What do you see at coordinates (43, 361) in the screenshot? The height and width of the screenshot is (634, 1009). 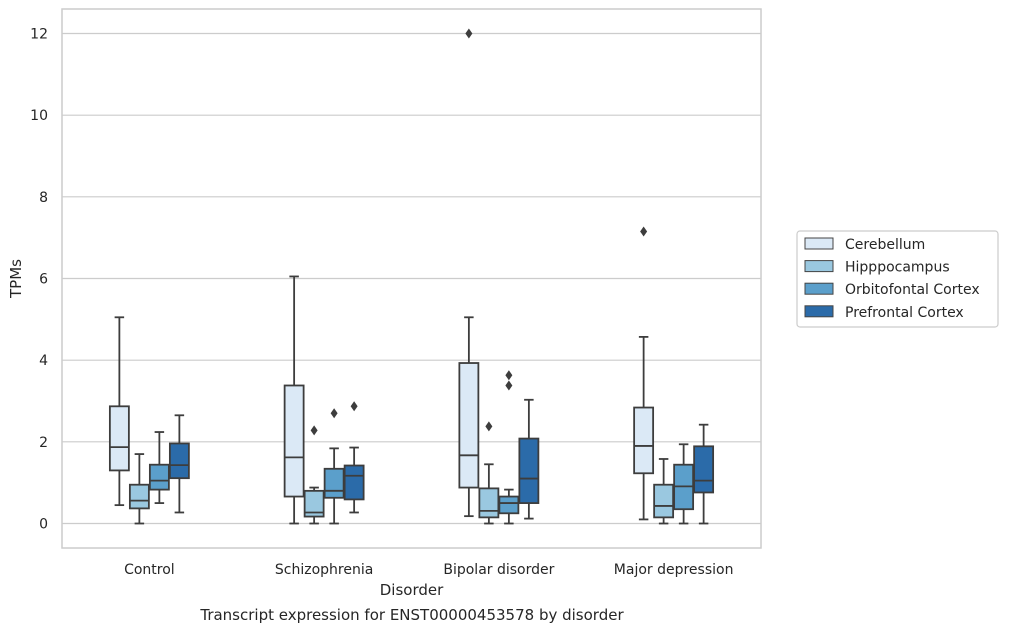 I see `y-tick-label: 4` at bounding box center [43, 361].